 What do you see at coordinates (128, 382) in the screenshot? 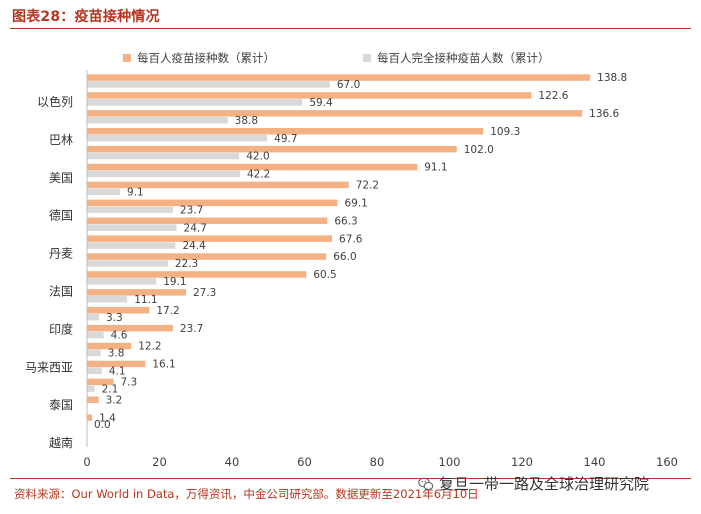
I see `data-label: 7.3` at bounding box center [128, 382].